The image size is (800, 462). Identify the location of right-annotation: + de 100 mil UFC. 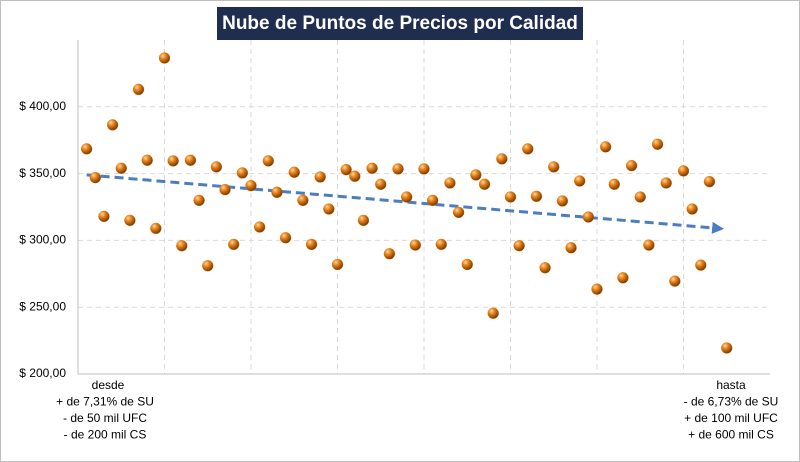
(731, 418).